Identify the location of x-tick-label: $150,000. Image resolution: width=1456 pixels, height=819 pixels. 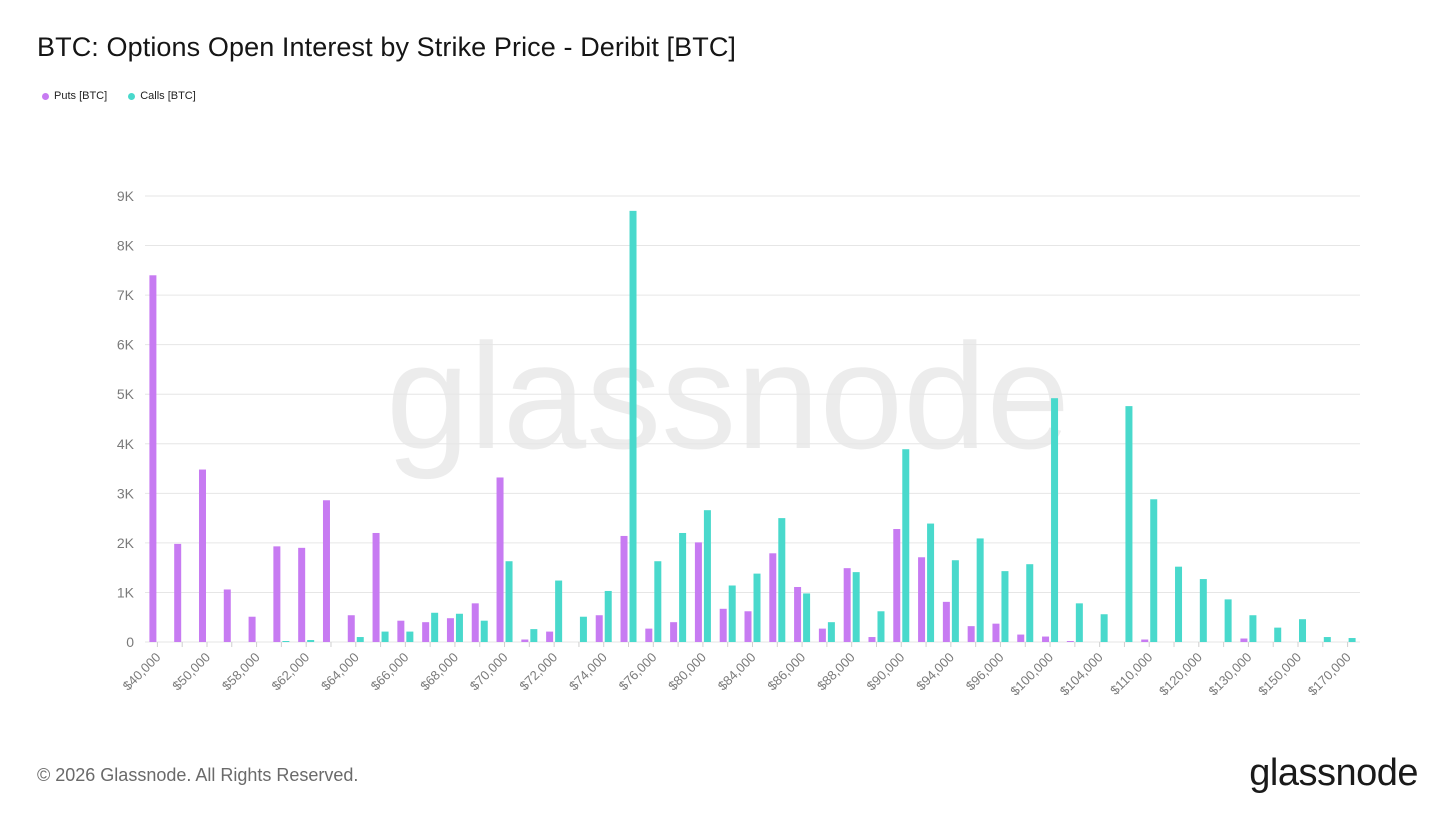
(1279, 674).